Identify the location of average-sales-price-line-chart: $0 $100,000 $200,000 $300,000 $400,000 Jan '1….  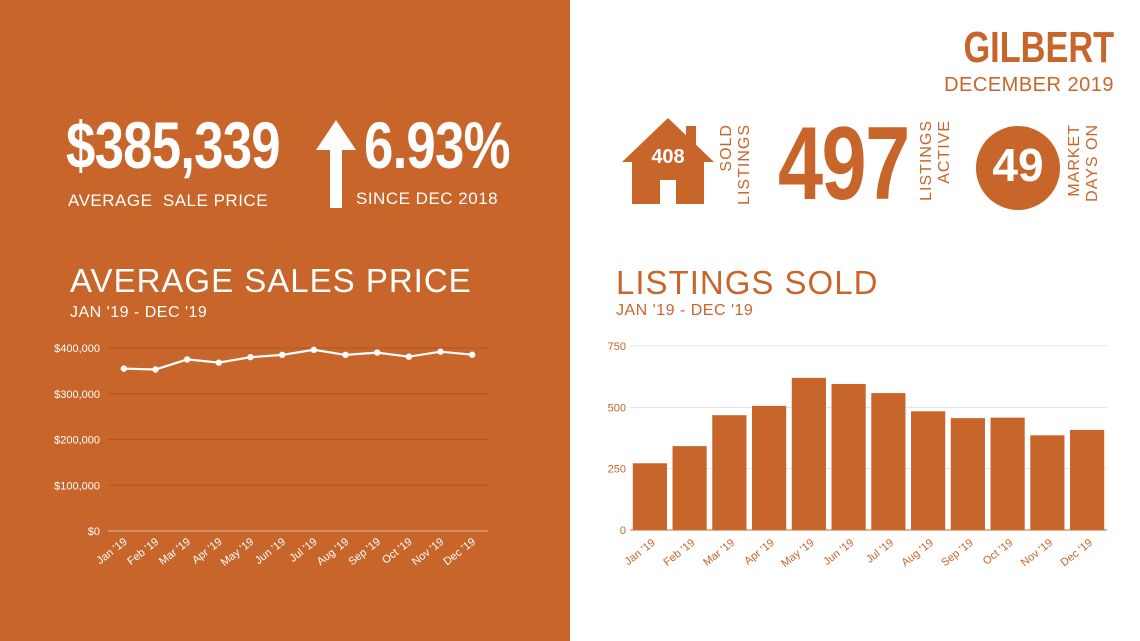
(271, 456).